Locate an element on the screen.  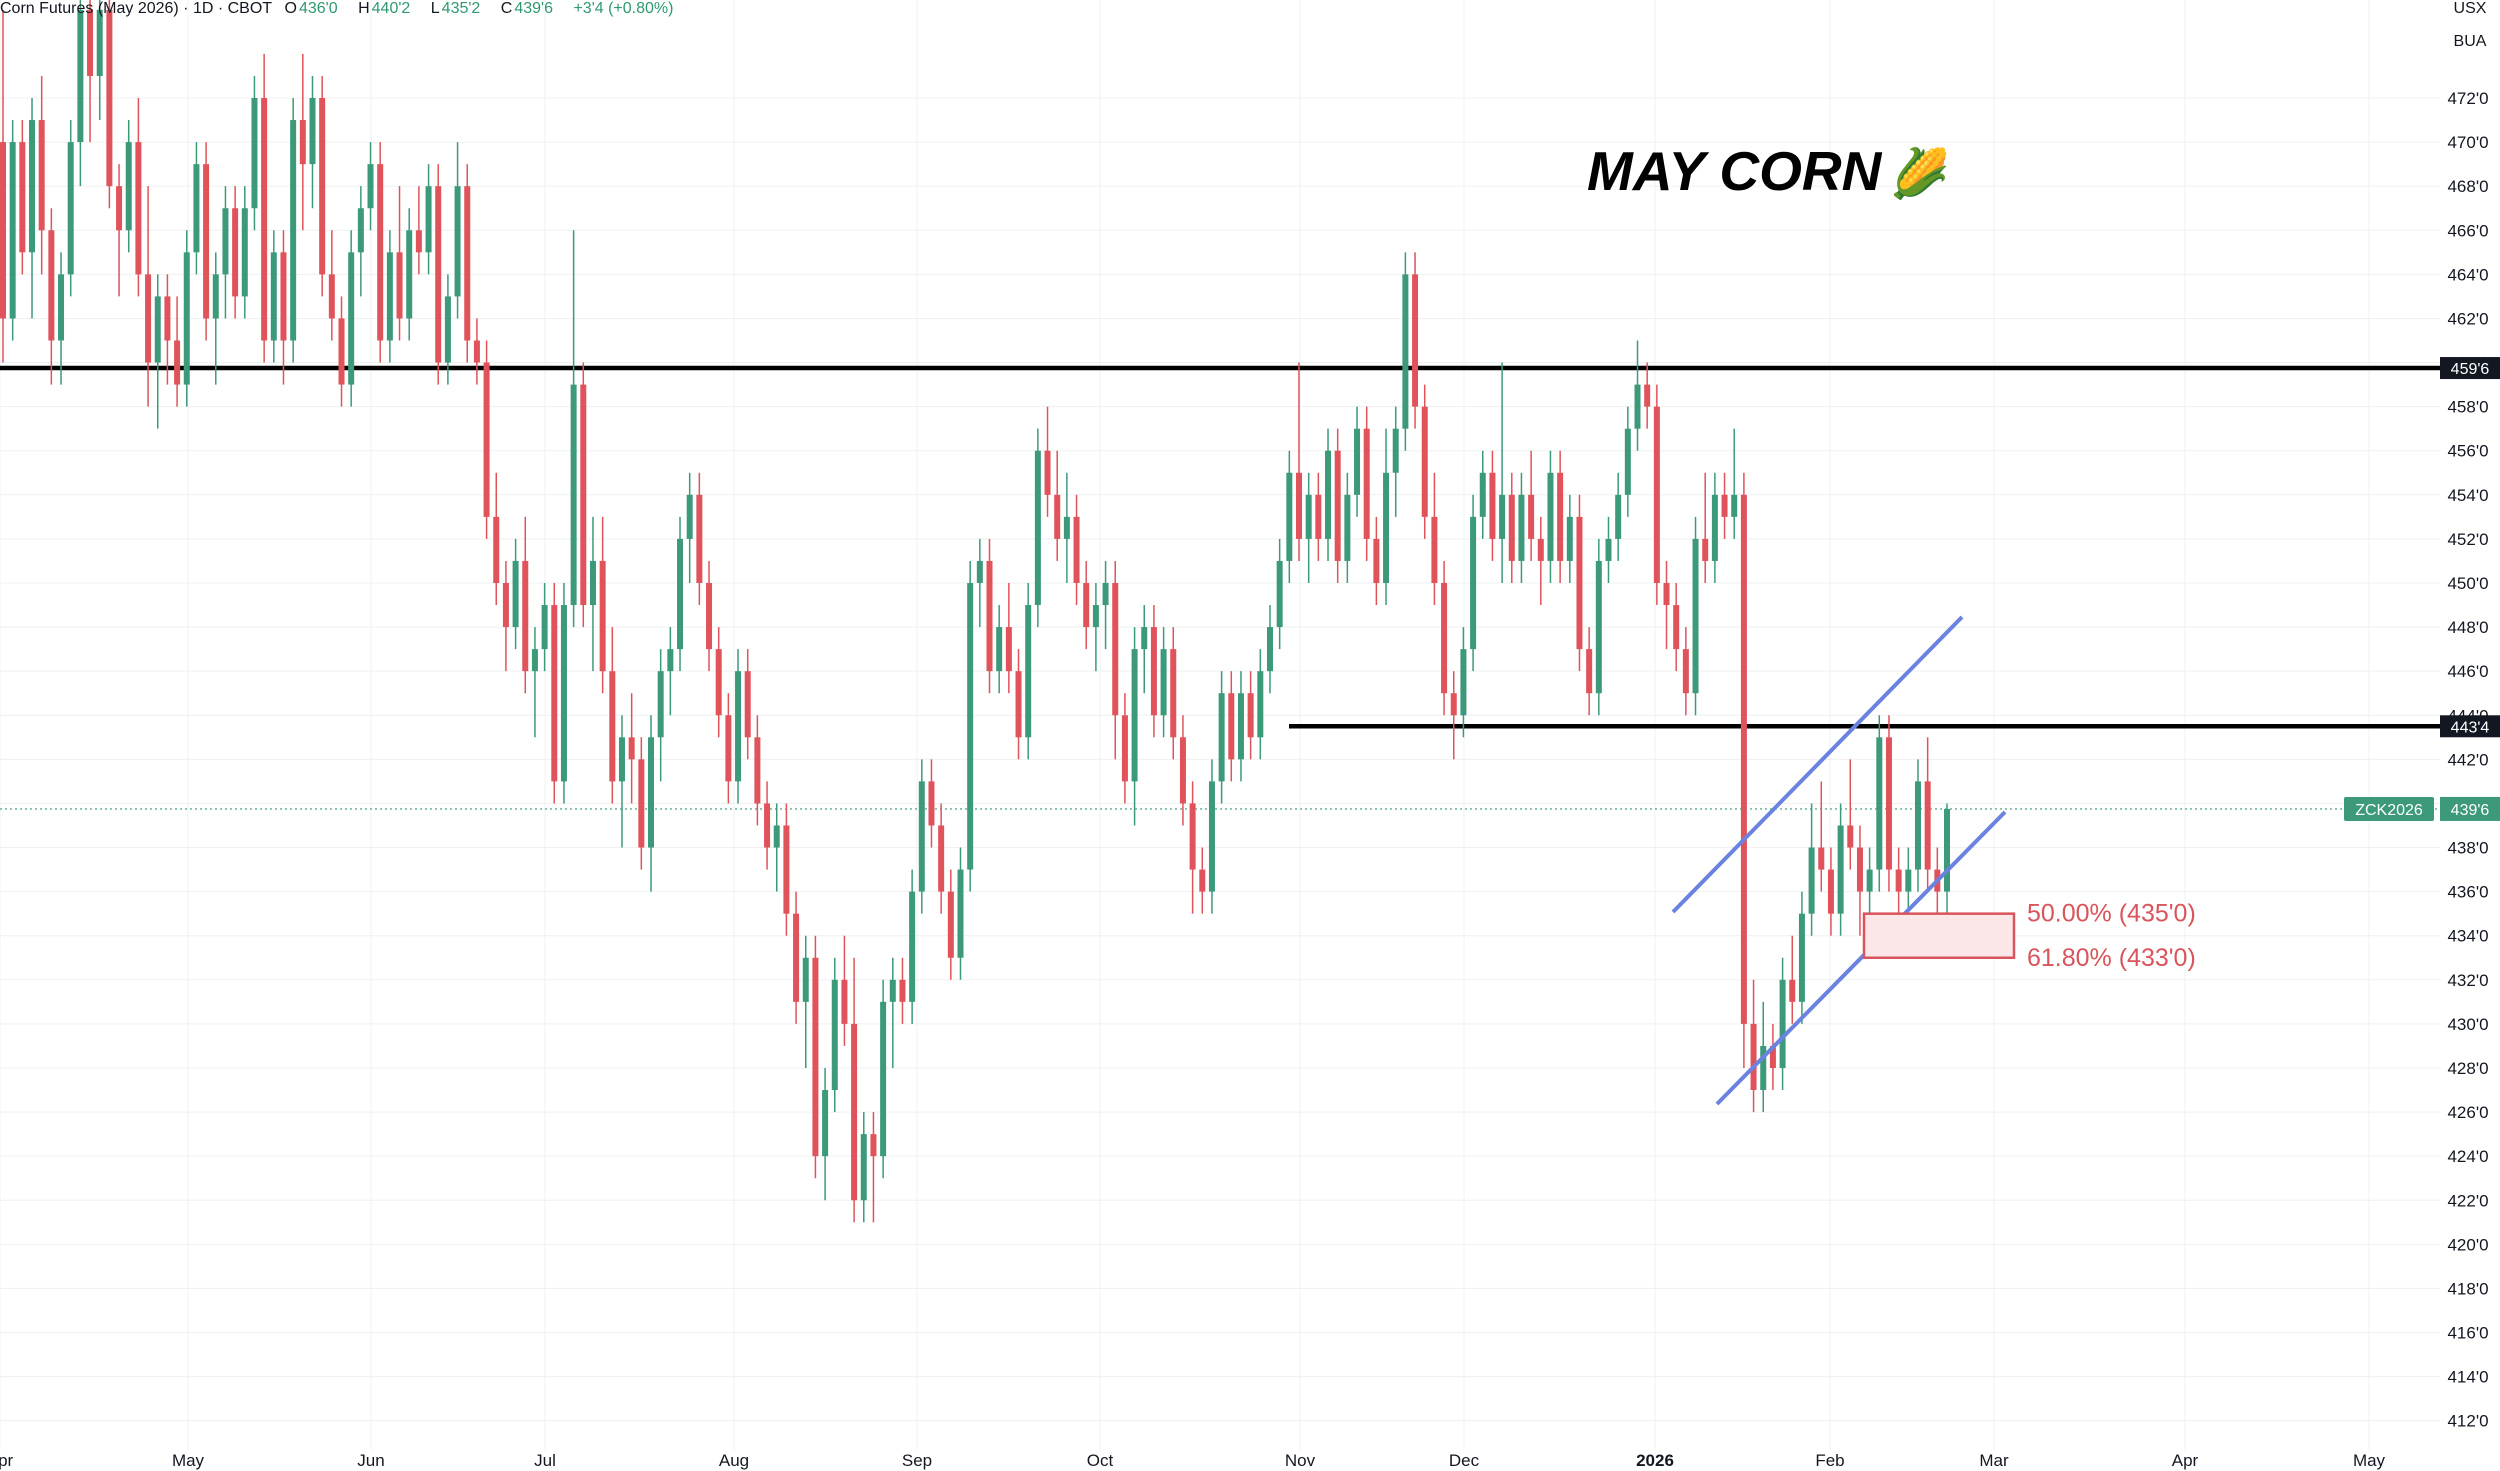
y-tick-label: 454'0 is located at coordinates (2467, 495).